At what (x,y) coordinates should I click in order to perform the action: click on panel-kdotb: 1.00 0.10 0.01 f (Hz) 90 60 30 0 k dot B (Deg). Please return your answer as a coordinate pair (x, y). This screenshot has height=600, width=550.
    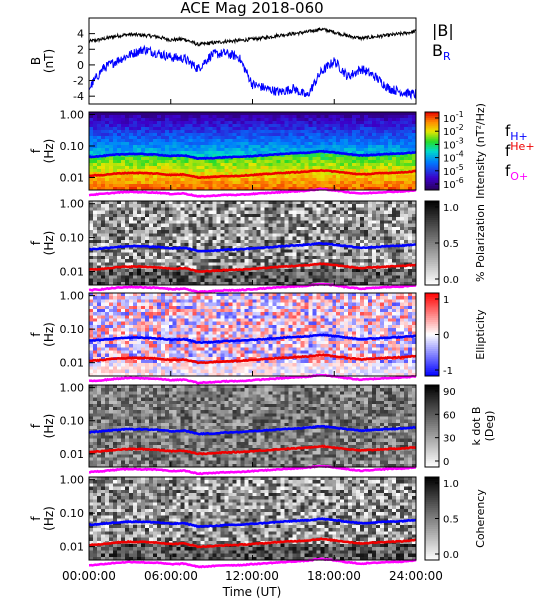
    Looking at the image, I should click on (262, 429).